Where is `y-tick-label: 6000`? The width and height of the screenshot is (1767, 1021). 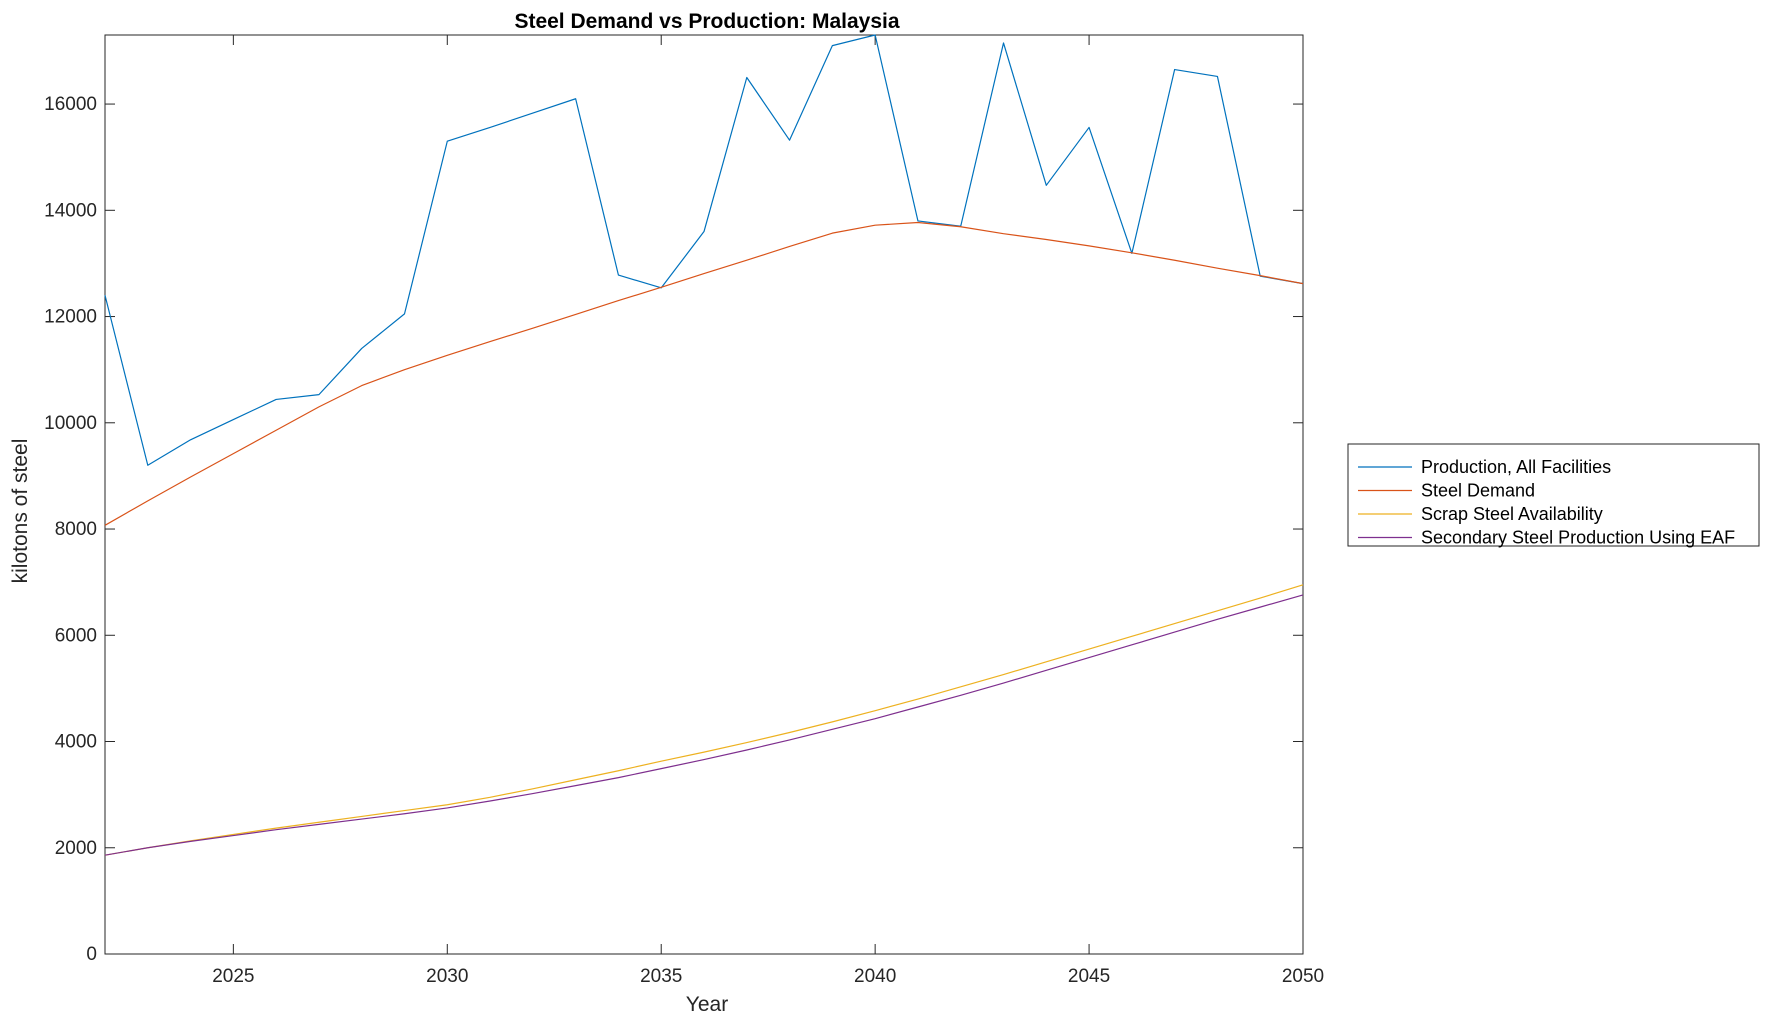 y-tick-label: 6000 is located at coordinates (76, 635).